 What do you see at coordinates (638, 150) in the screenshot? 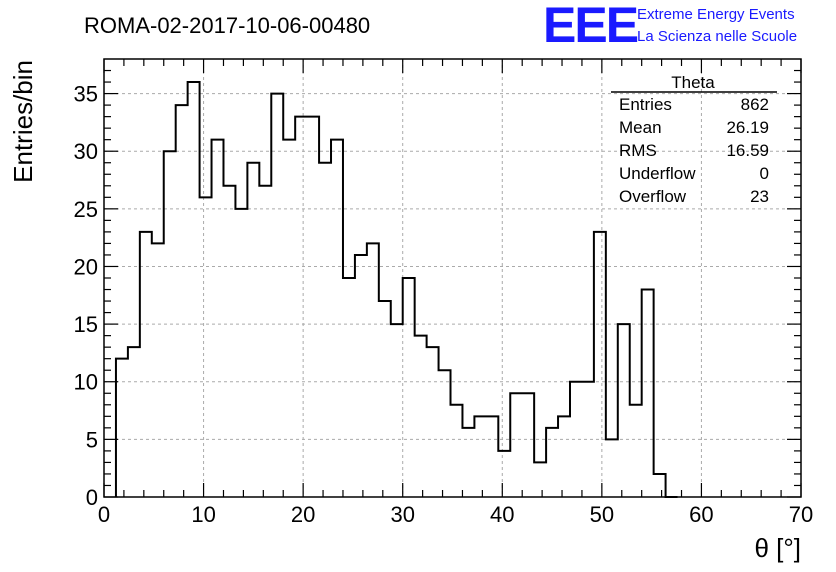
I see `stats-label: RMS` at bounding box center [638, 150].